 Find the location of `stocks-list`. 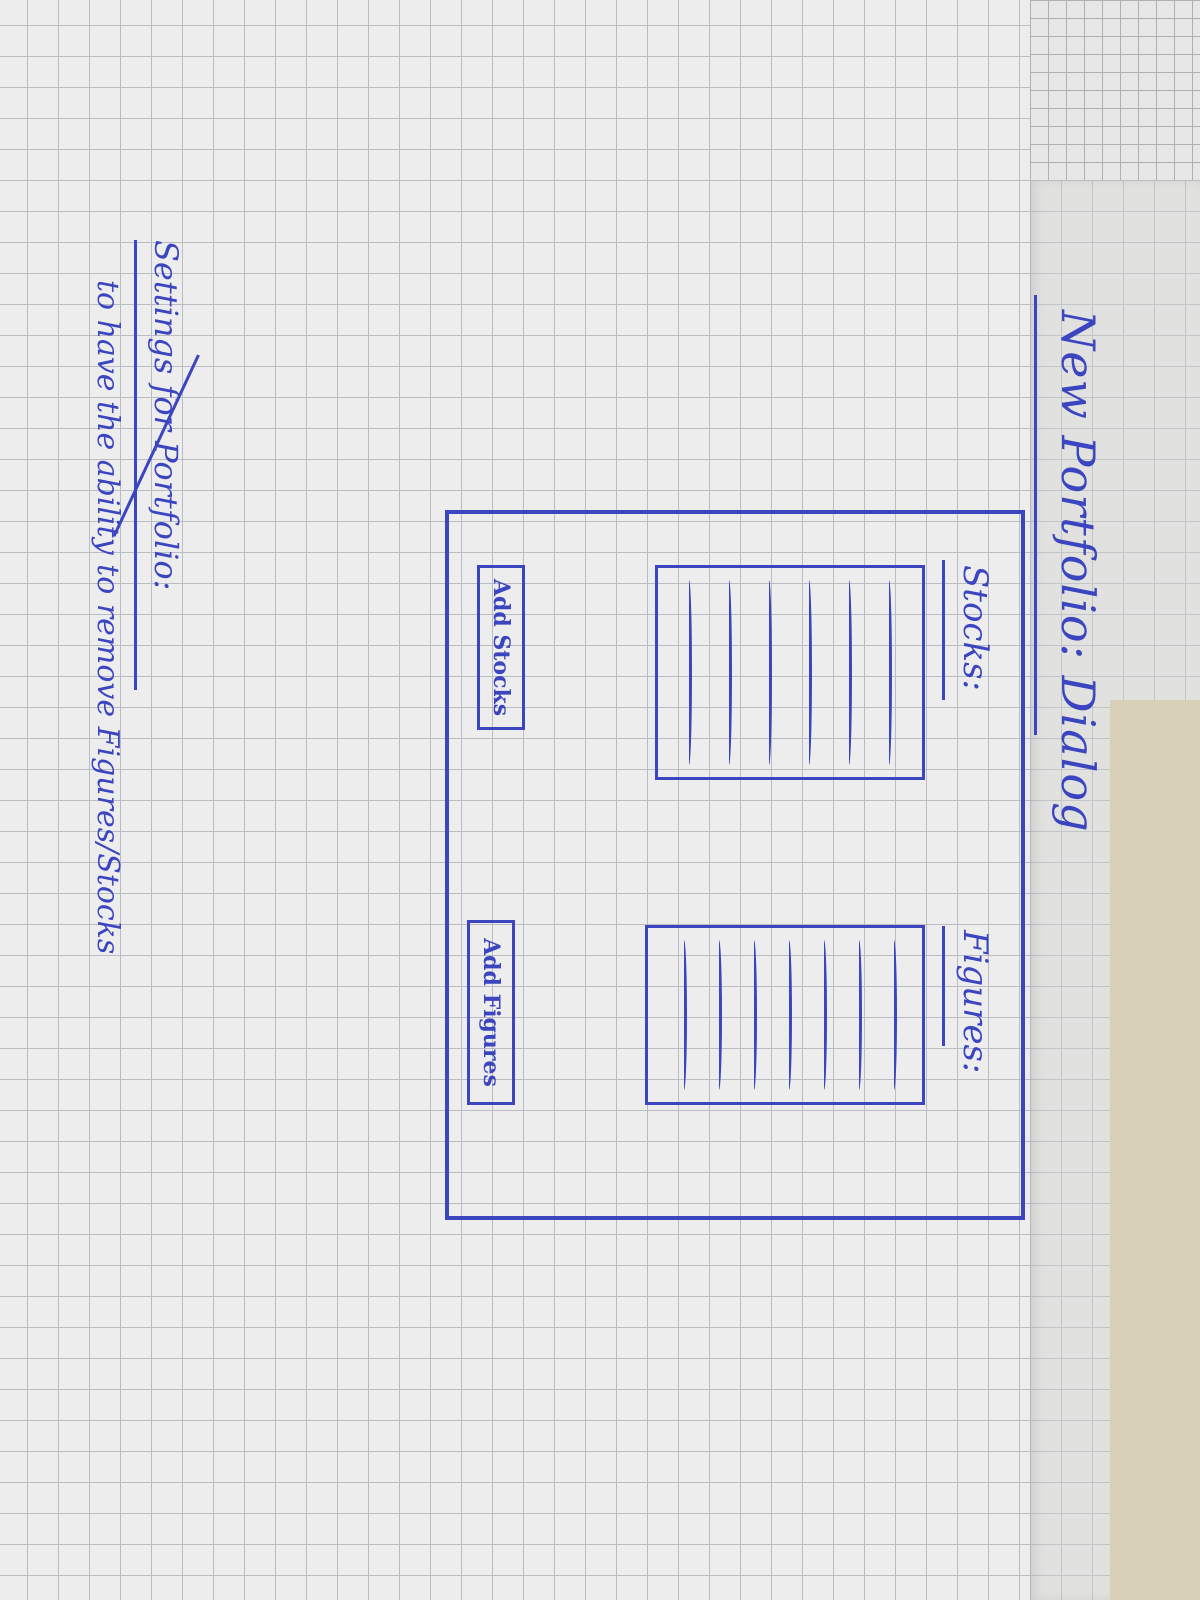

stocks-list is located at coordinates (790, 672).